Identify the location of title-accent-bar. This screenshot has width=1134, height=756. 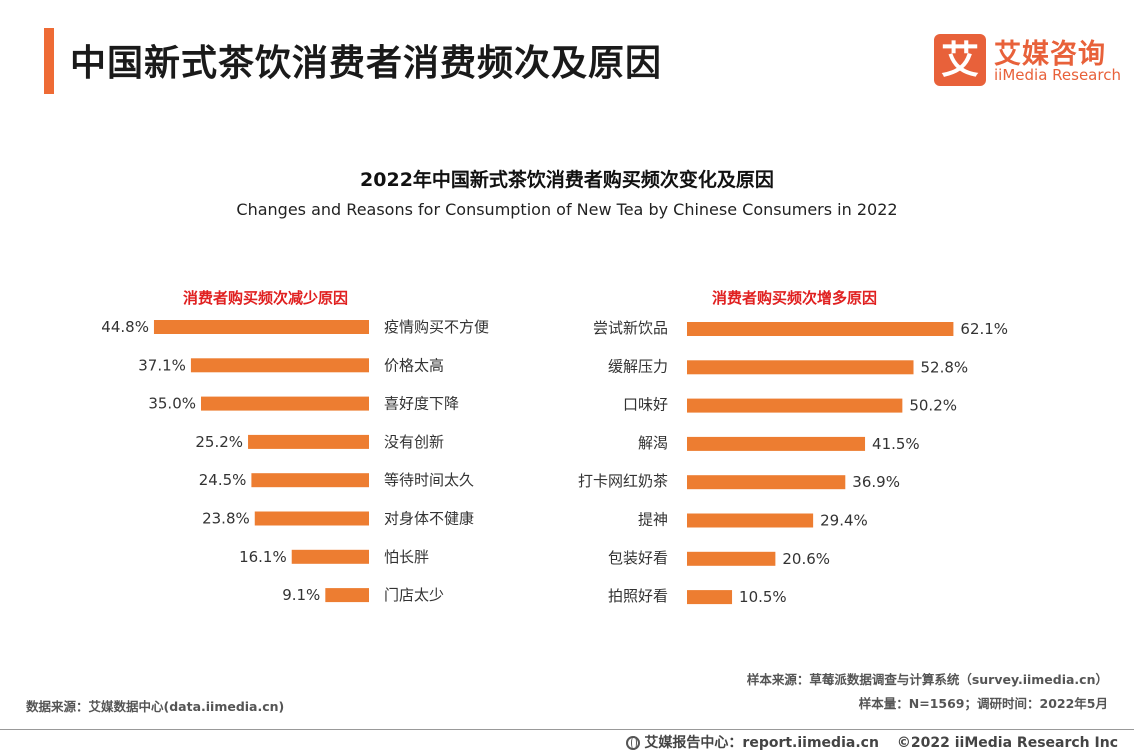
(49, 61).